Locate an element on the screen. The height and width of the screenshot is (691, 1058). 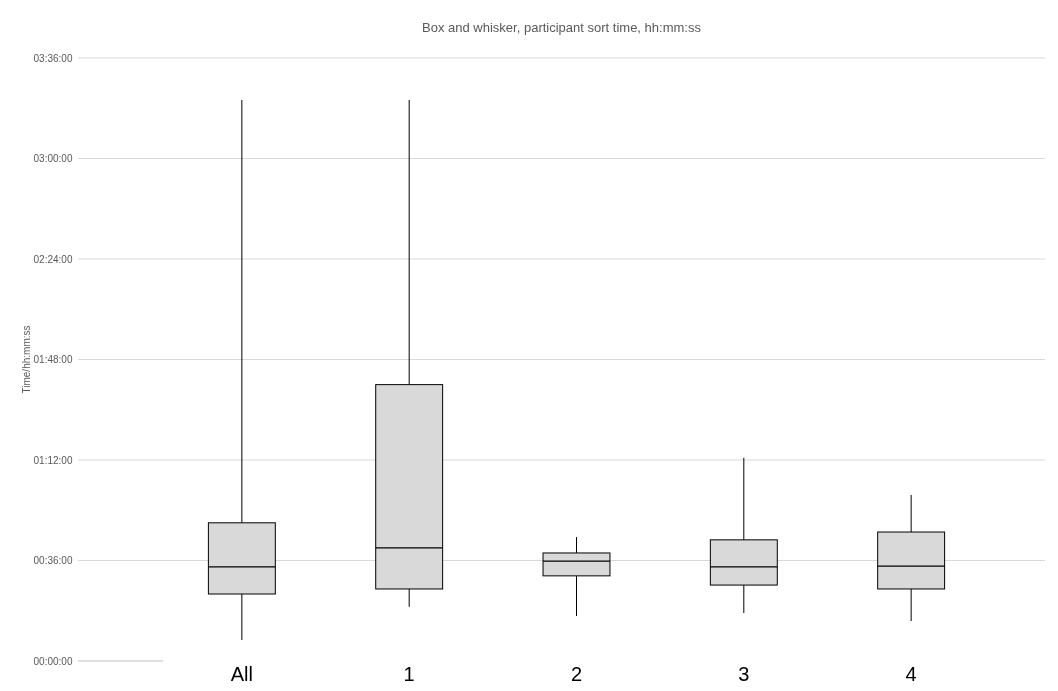
y-tick-label: 01:48:00 is located at coordinates (53, 359).